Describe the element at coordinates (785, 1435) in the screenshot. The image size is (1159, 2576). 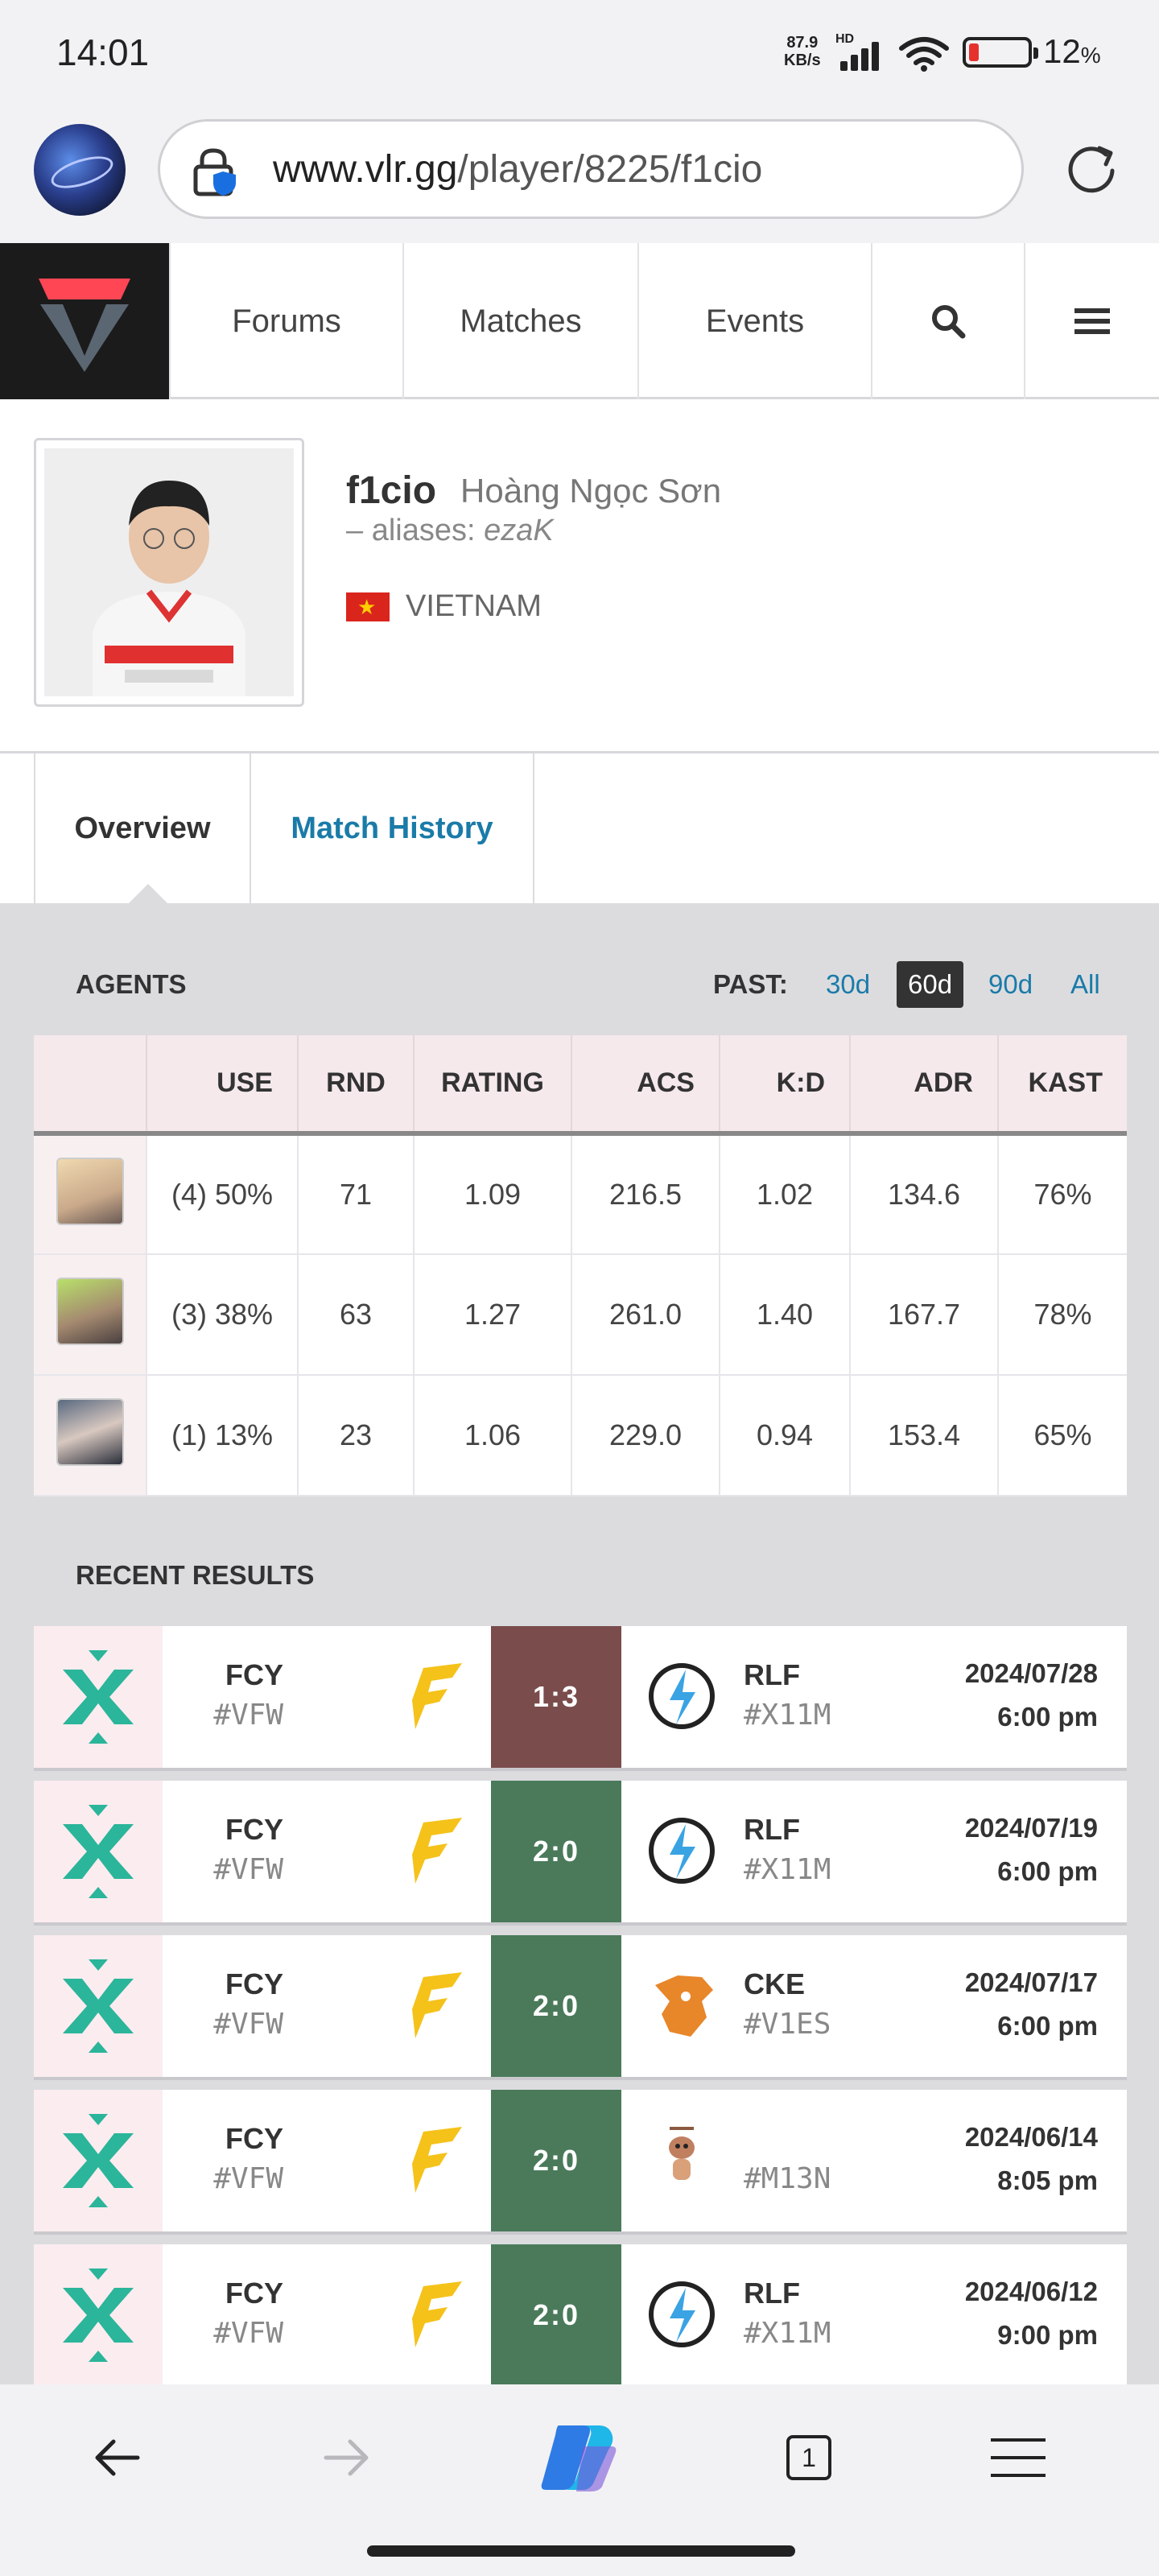
I see `agent-kd: 0.94` at that location.